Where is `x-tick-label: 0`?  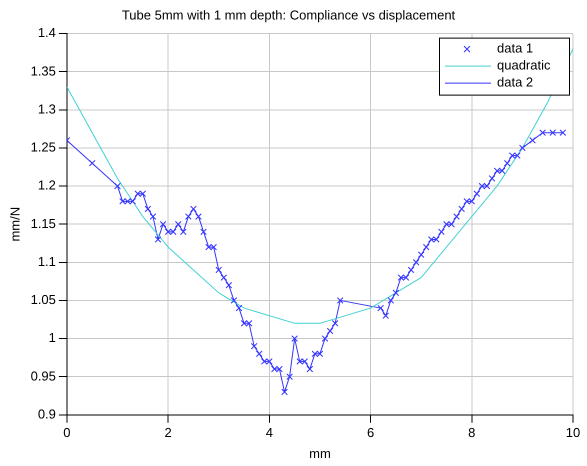
x-tick-label: 0 is located at coordinates (67, 432).